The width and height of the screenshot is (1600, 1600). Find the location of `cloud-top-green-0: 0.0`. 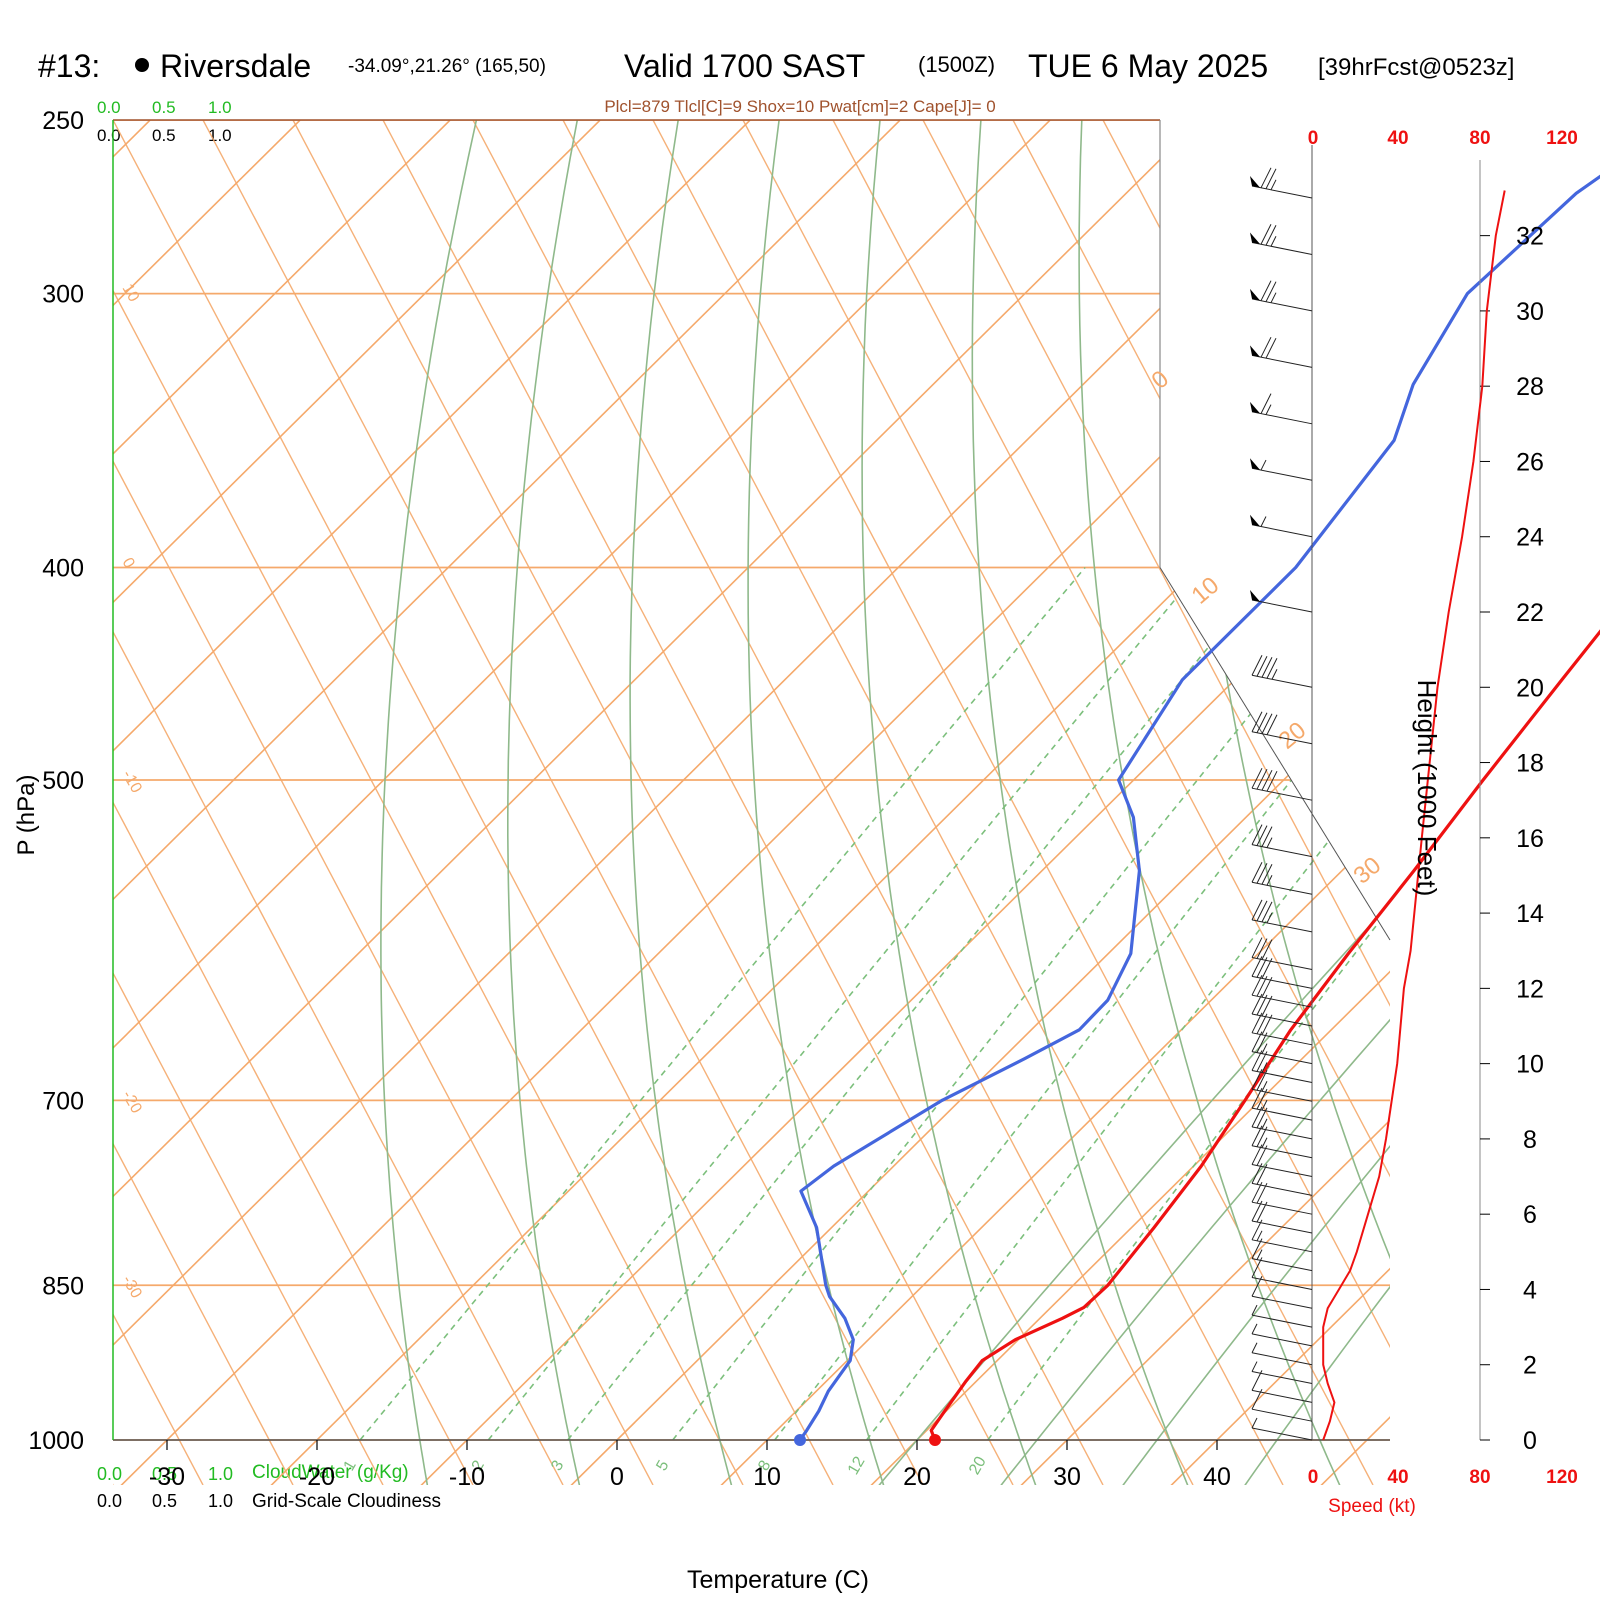

cloud-top-green-0: 0.0 is located at coordinates (109, 107).